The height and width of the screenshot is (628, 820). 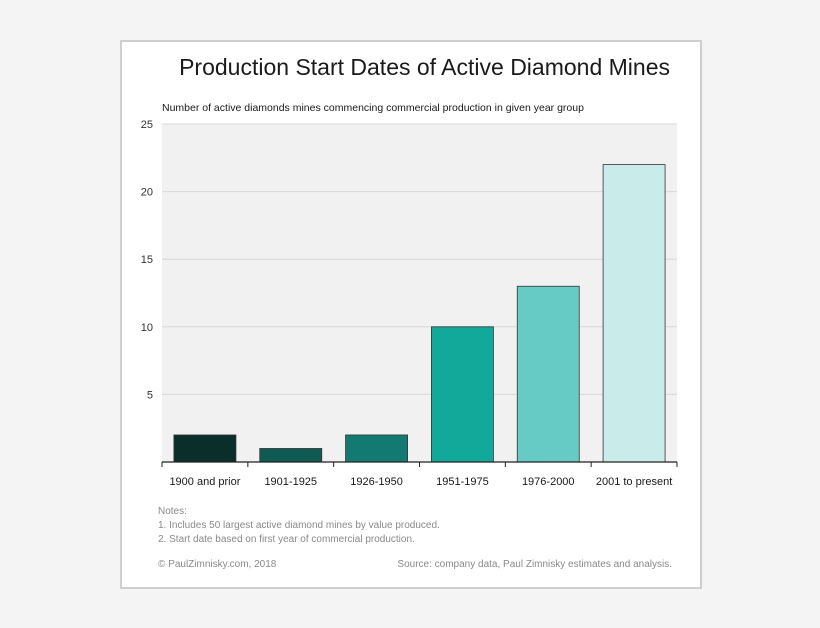 I want to click on y-tick-20: 20, so click(x=147, y=193).